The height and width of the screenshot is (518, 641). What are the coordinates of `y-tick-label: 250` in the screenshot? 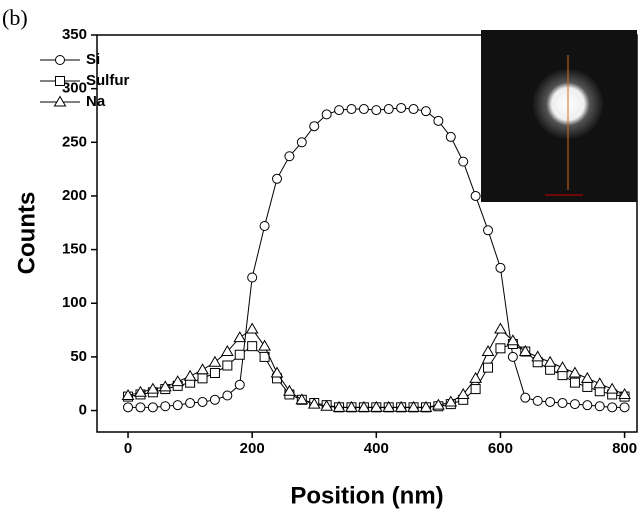 It's located at (74, 141).